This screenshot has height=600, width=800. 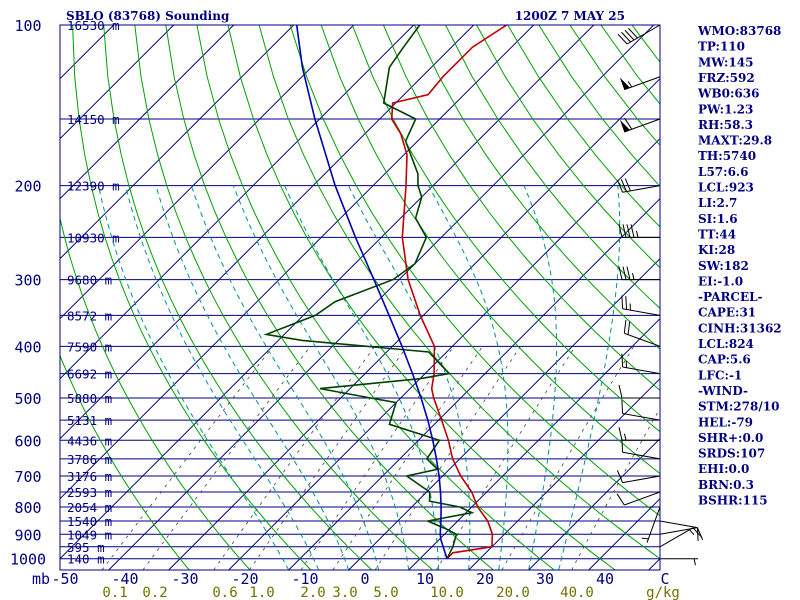 What do you see at coordinates (89, 398) in the screenshot?
I see `height-label: 5880 m` at bounding box center [89, 398].